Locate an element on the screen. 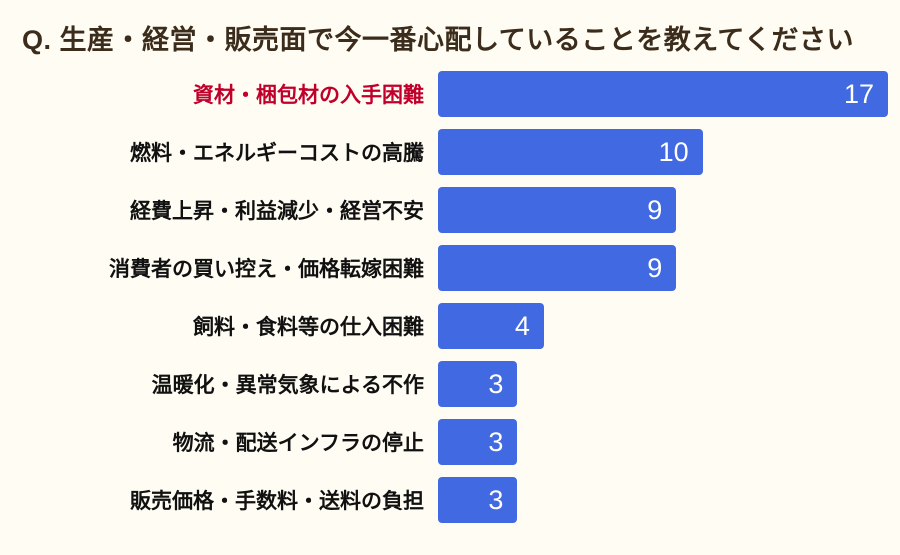 Image resolution: width=900 pixels, height=555 pixels. chart-row: 消費者の買い控え・価格転嫁困難 9 is located at coordinates (449, 268).